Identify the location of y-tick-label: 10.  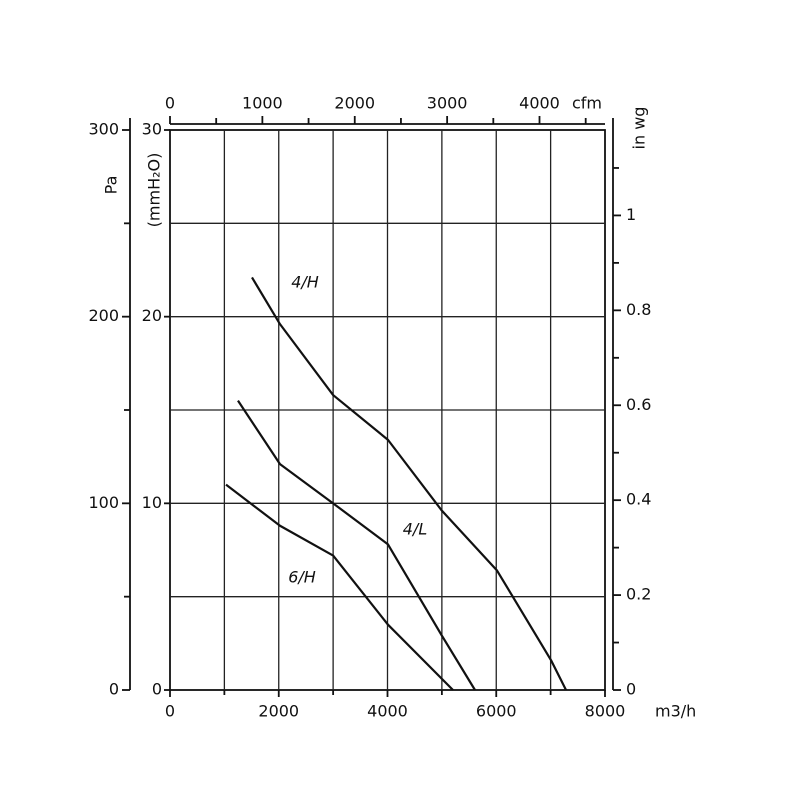
(152, 502).